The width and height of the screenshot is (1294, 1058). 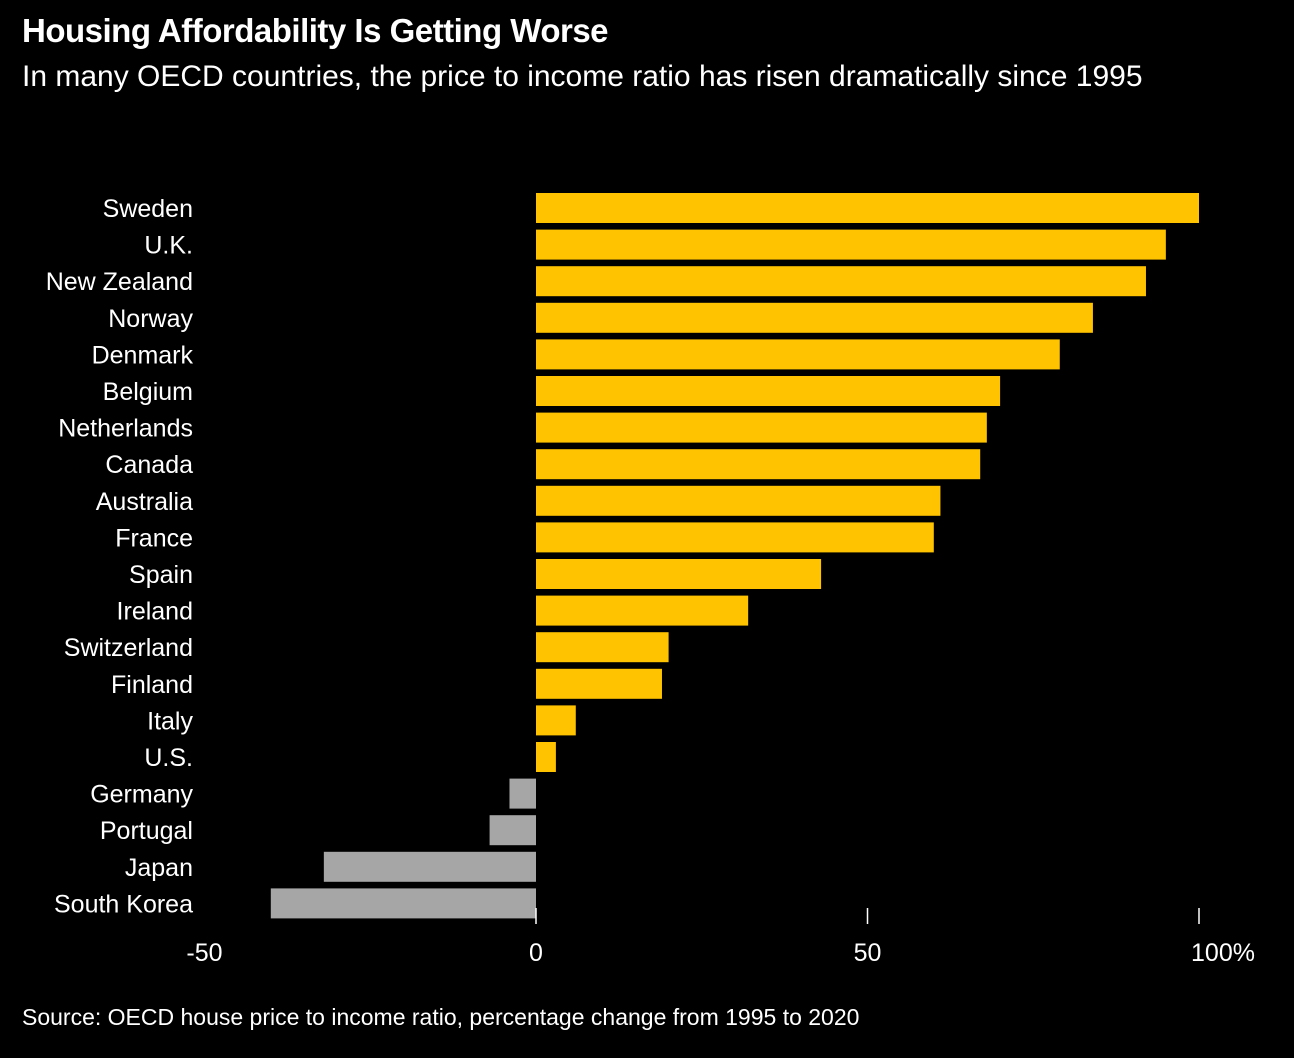 I want to click on bar-sweden, so click(x=867, y=208).